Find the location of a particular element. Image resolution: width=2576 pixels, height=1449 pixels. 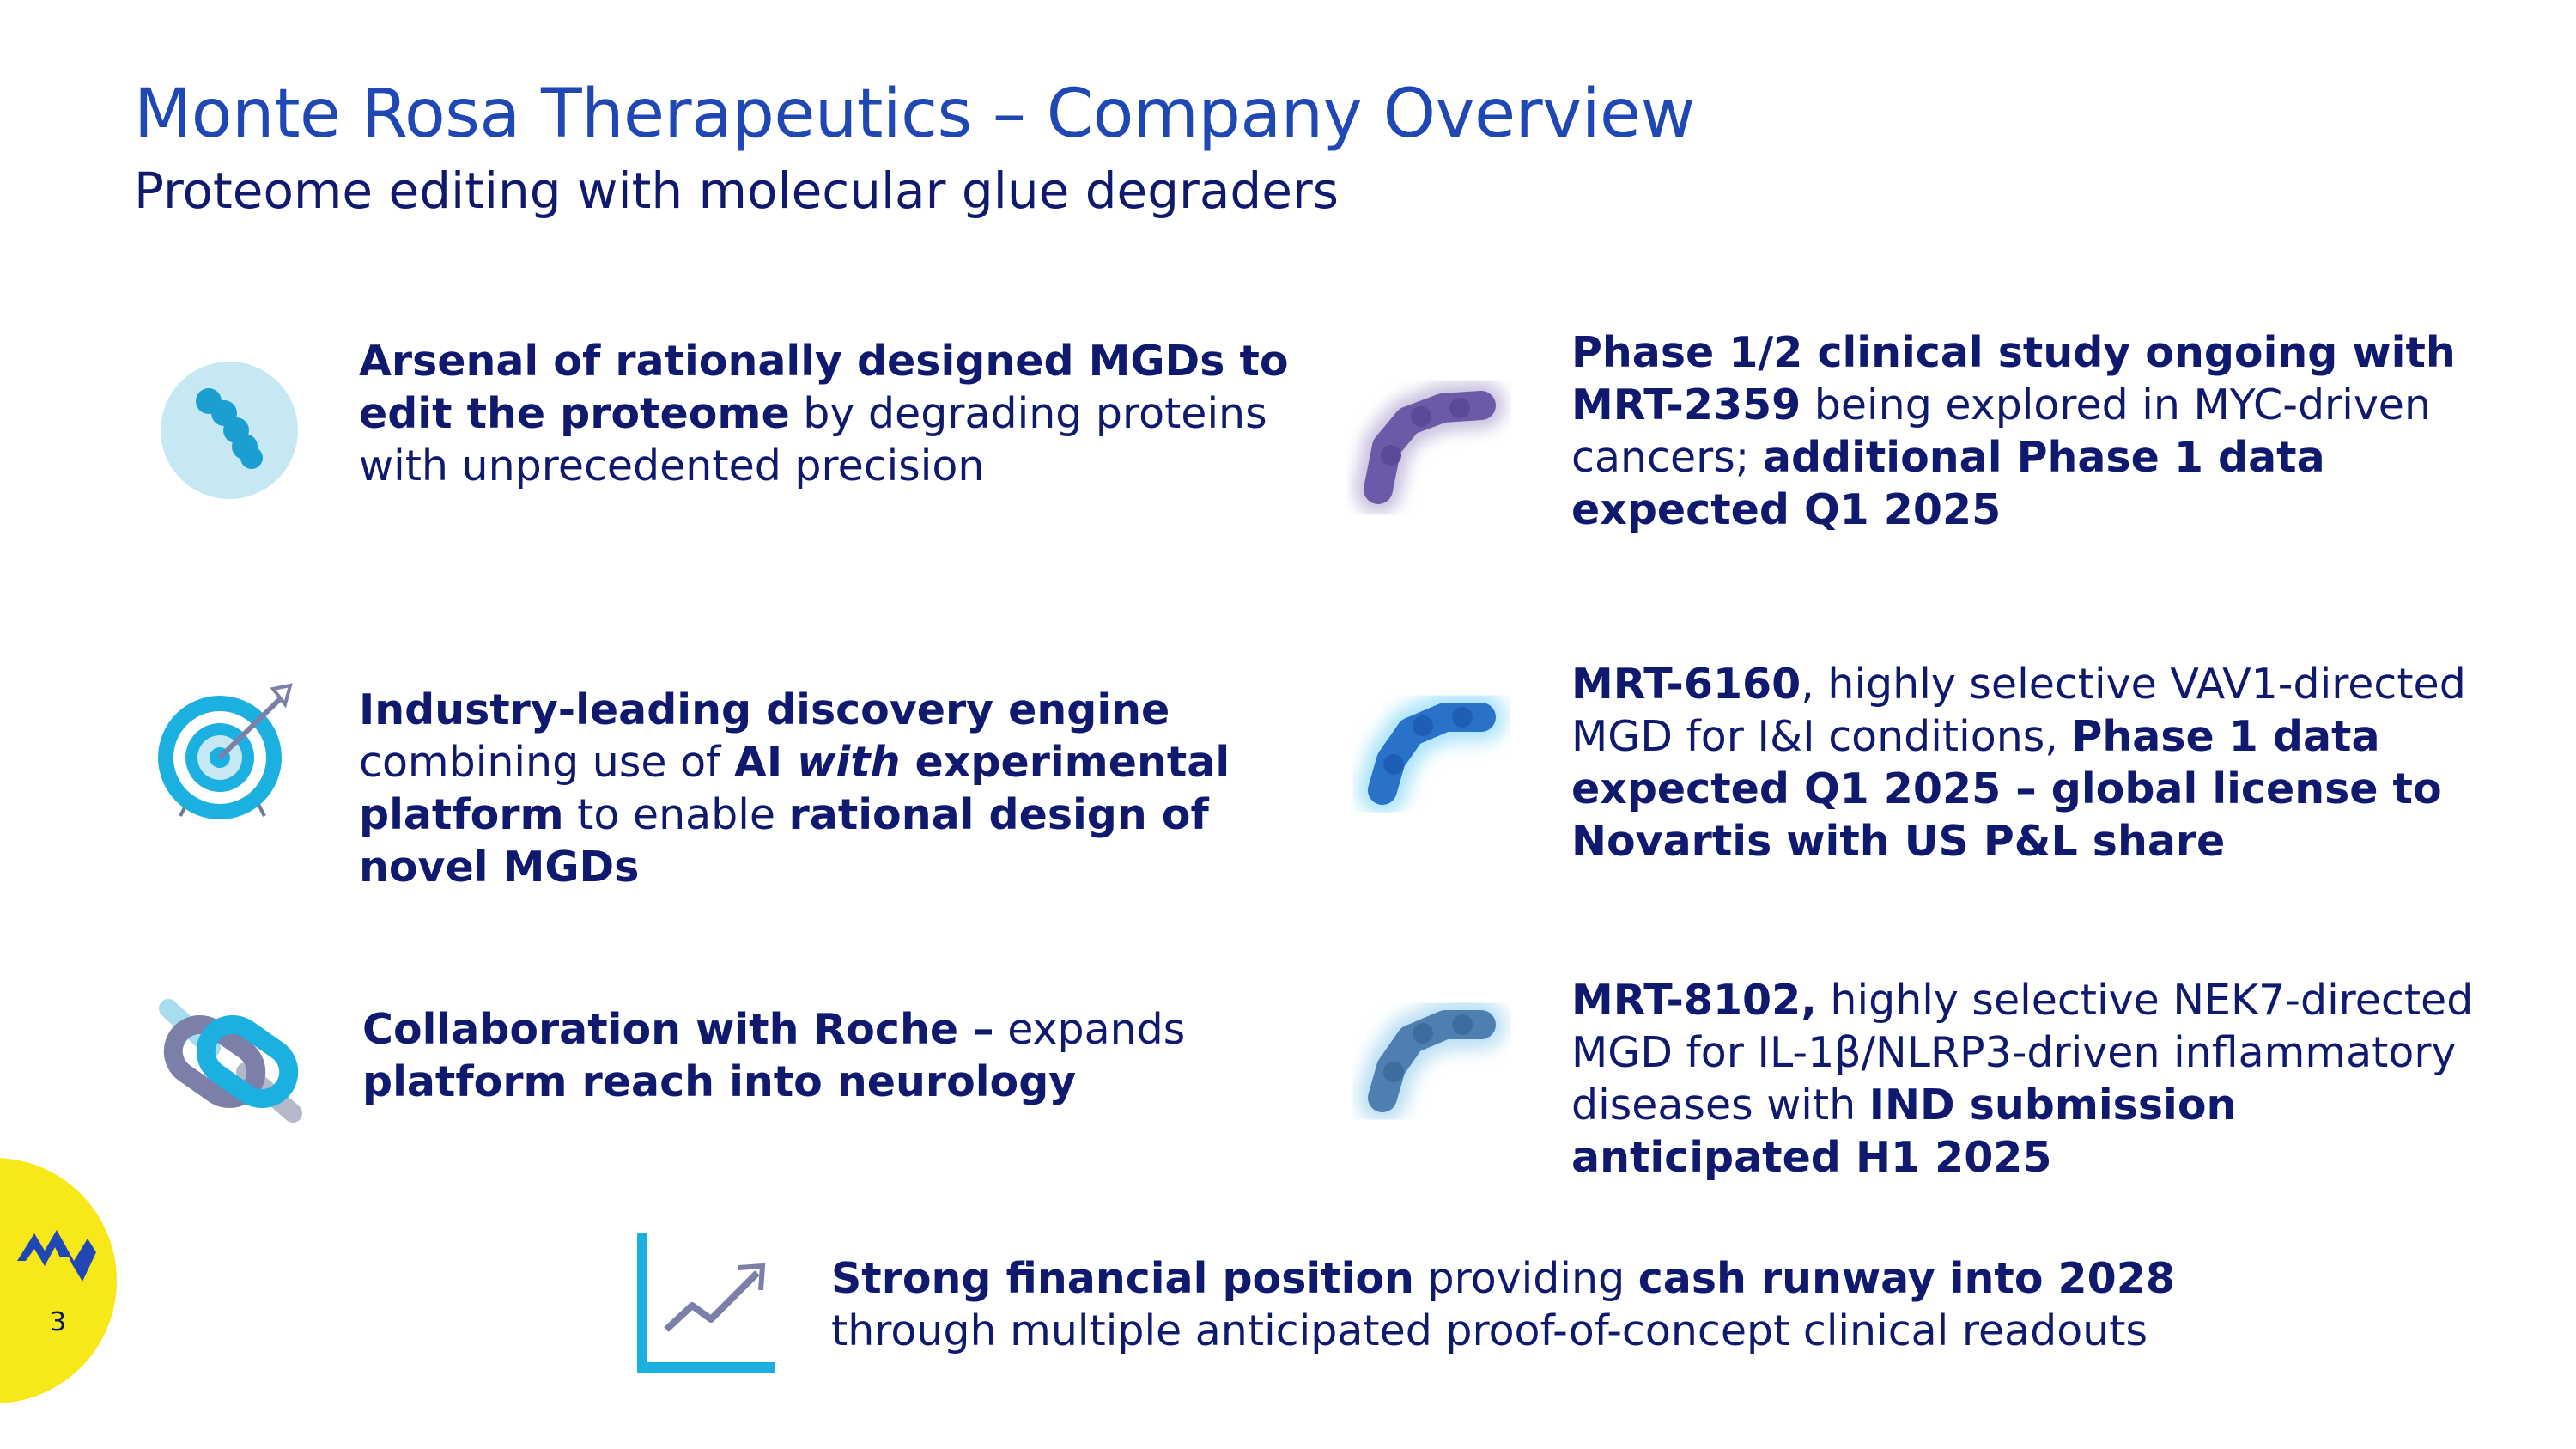

text-segment: , highly selective VAV1-directed is located at coordinates (2134, 684).